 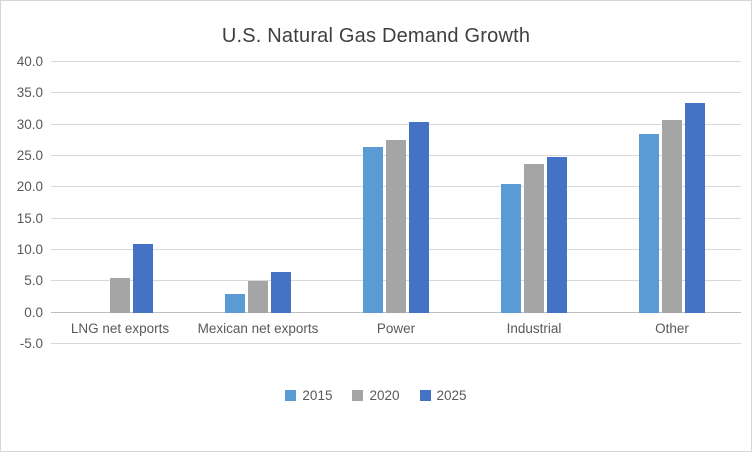 What do you see at coordinates (26, 202) in the screenshot?
I see `y-axis: -5.0 0.0 5.0 10.0 15.0 20.0 25.0 30.0 35.0 40.0` at bounding box center [26, 202].